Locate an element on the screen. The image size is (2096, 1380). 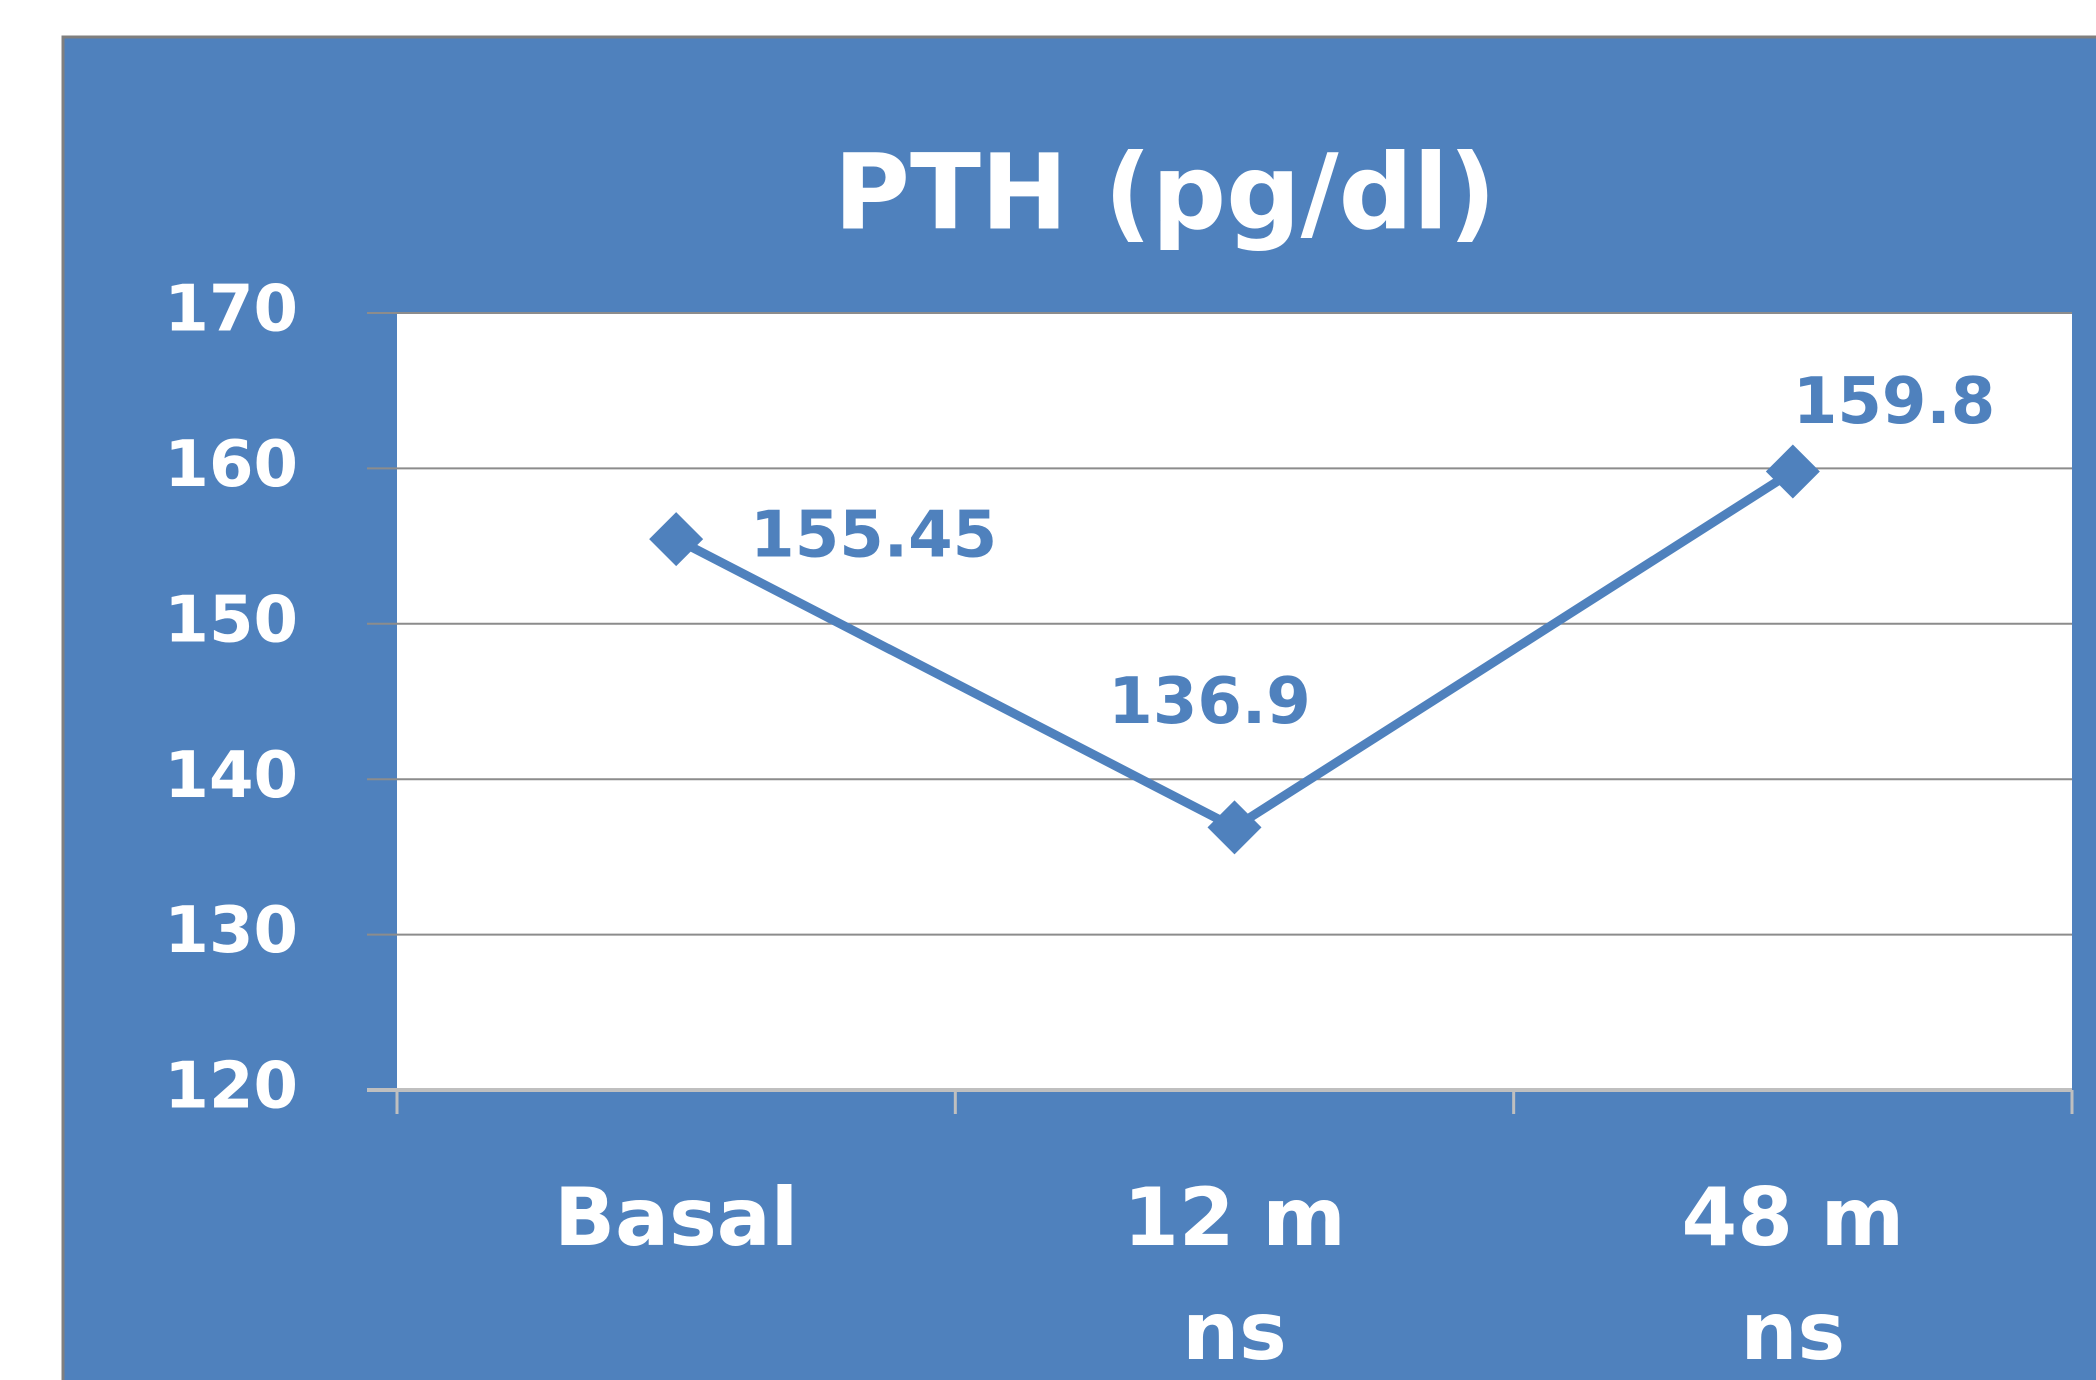
y-tick-label: 170 is located at coordinates (231, 310).